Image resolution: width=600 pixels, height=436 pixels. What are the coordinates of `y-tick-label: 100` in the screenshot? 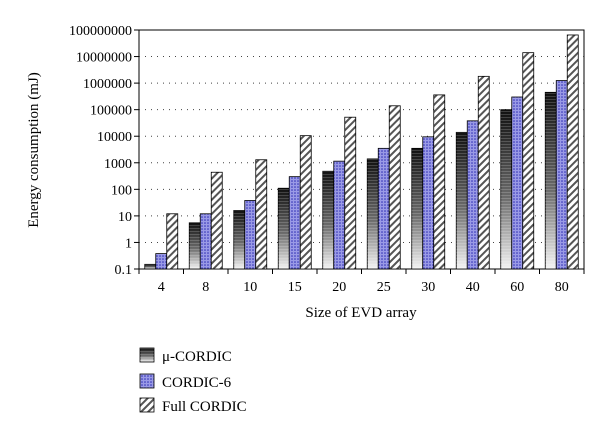 It's located at (121, 190).